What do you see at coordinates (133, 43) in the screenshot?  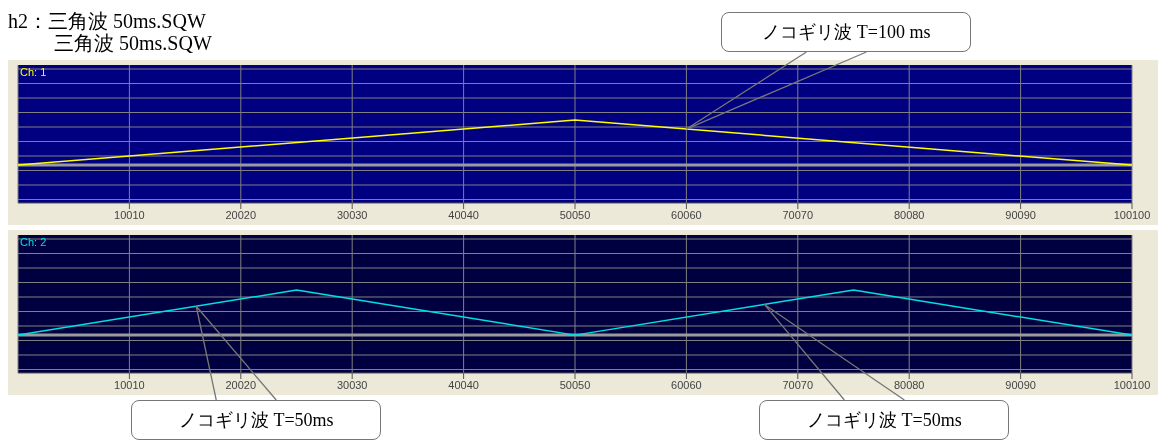 I see `chart-subtitle: 三角波 50ms.SQW` at bounding box center [133, 43].